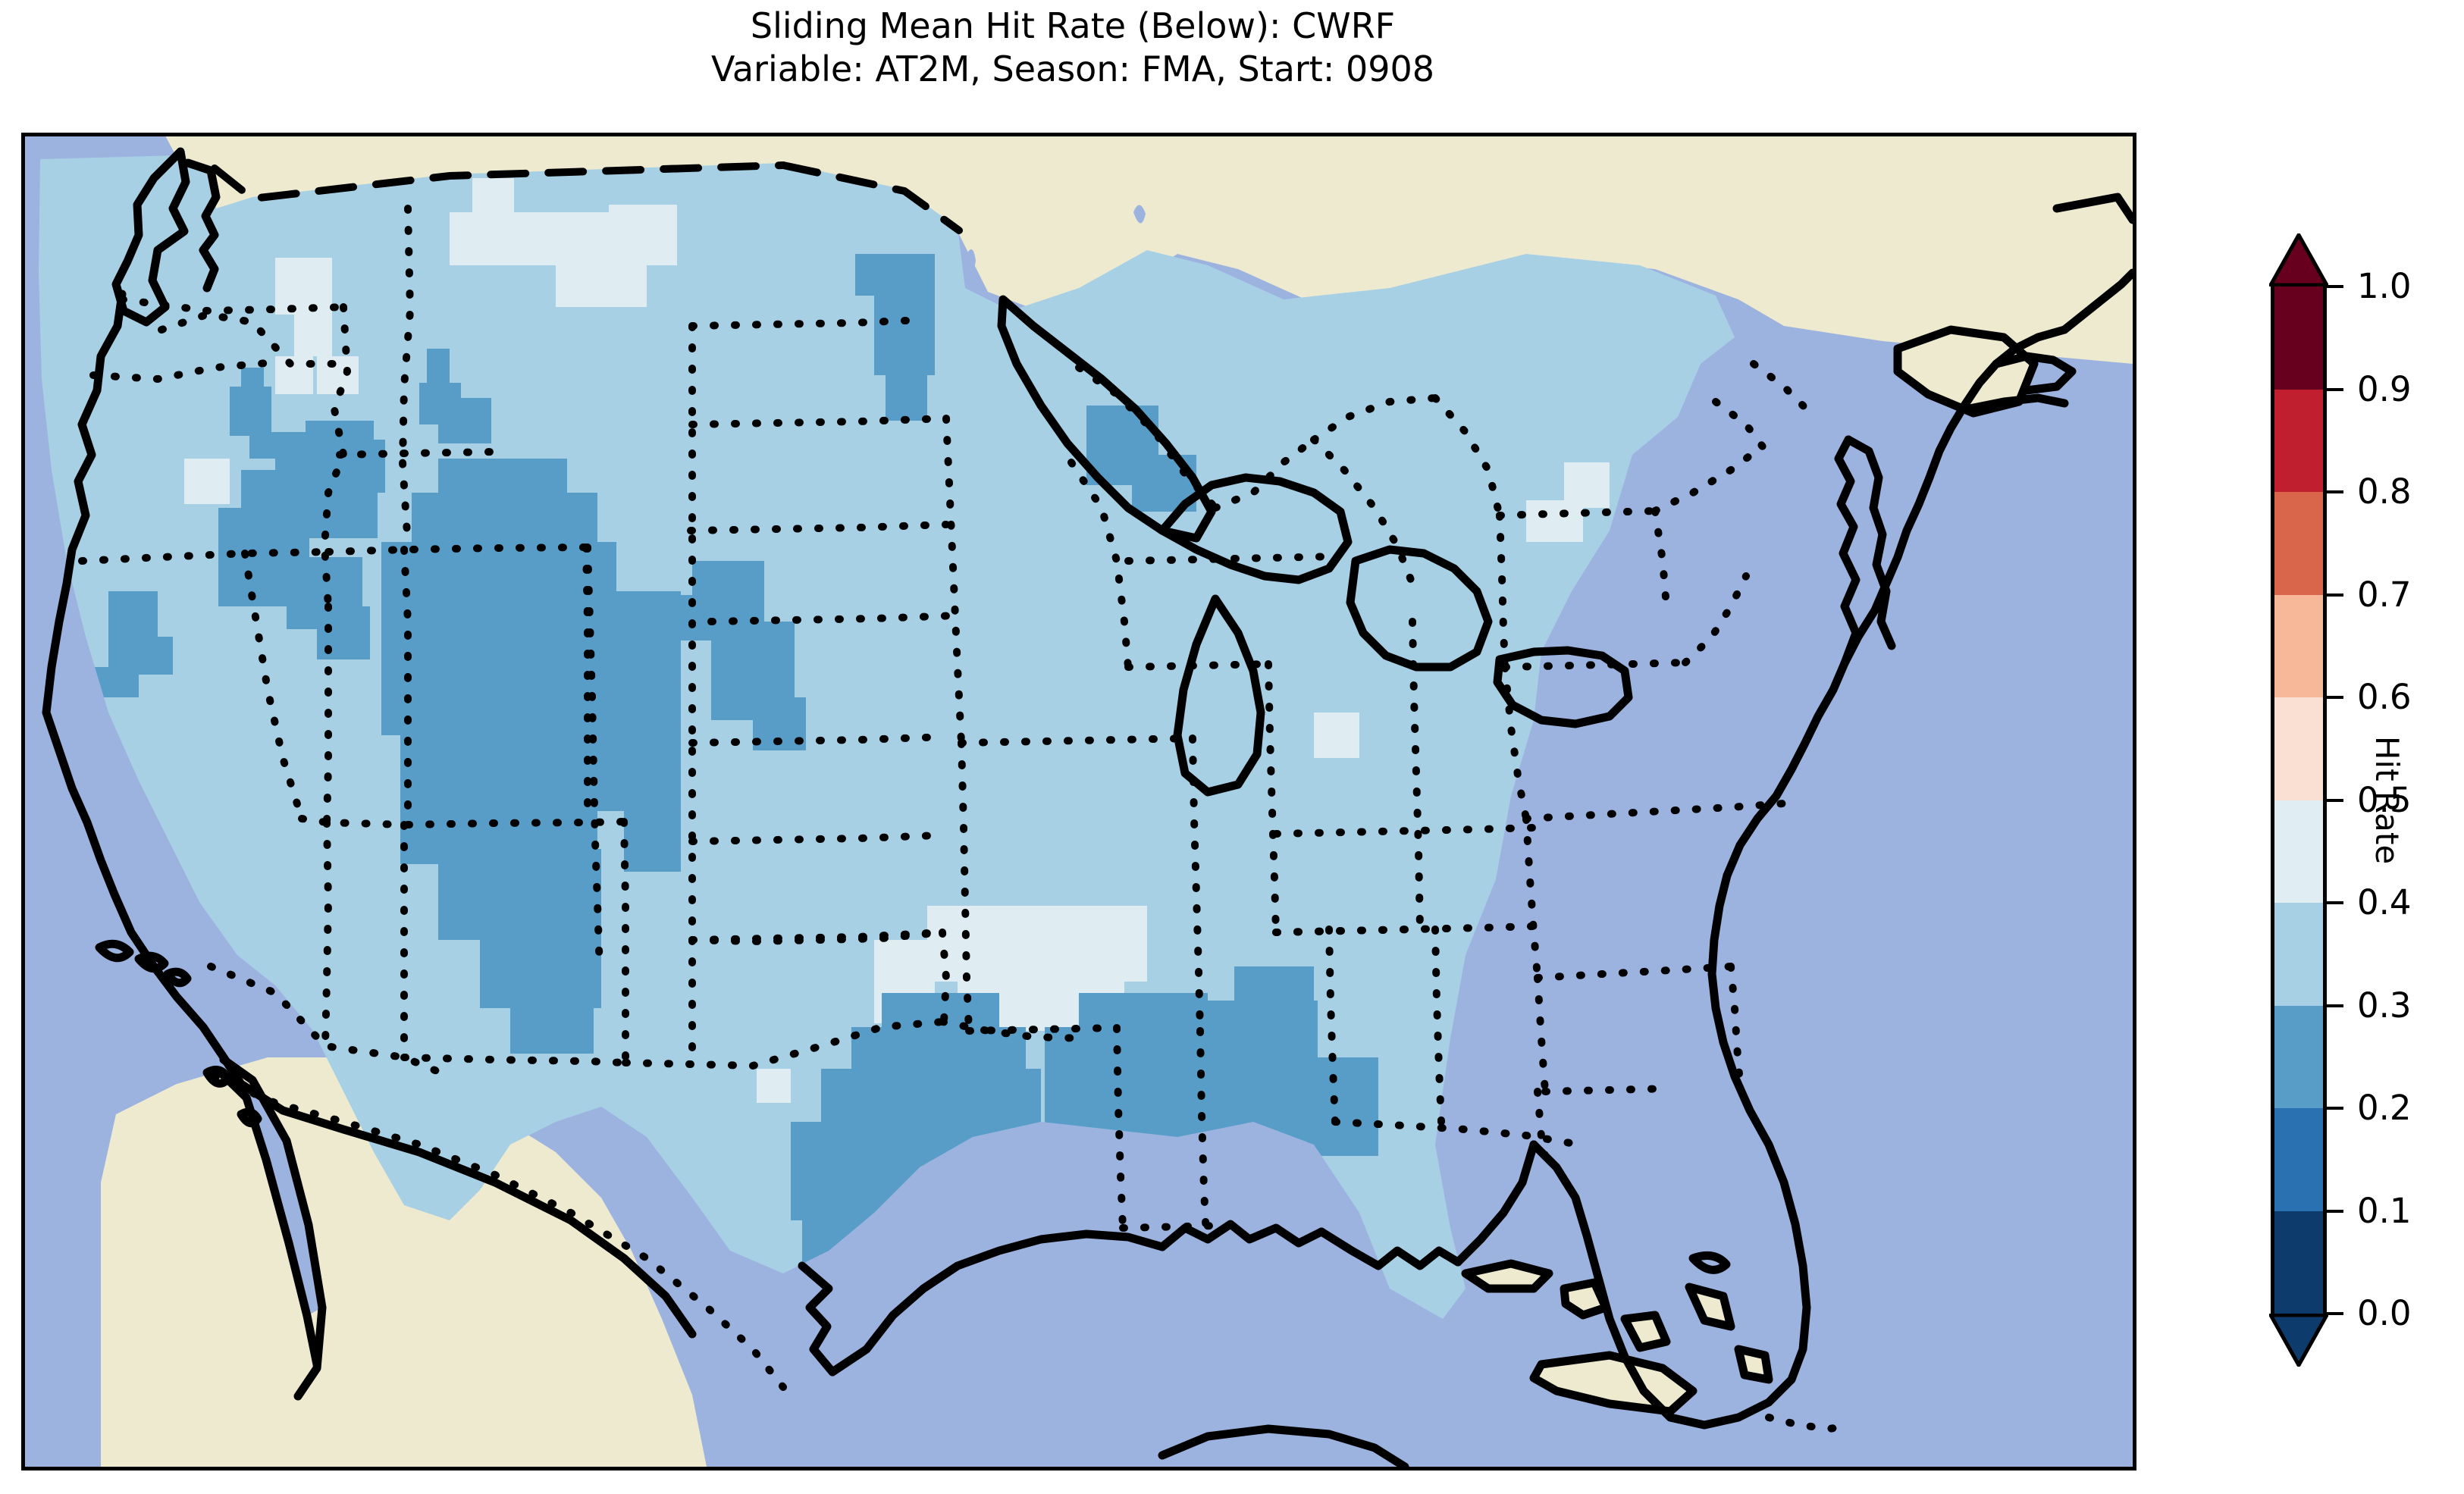 This screenshot has height=1494, width=2464. Describe the element at coordinates (2298, 1340) in the screenshot. I see `colorbar-extend-under-arrow` at that location.